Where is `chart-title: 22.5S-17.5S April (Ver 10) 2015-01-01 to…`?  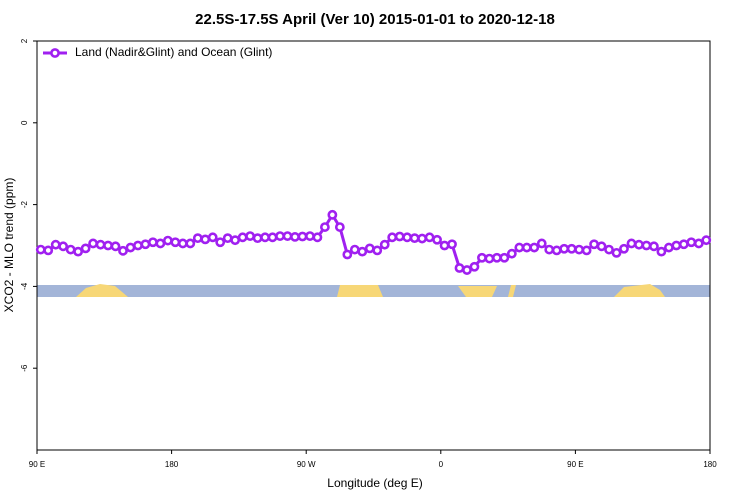
chart-title: 22.5S-17.5S April (Ver 10) 2015-01-01 to… is located at coordinates (375, 19).